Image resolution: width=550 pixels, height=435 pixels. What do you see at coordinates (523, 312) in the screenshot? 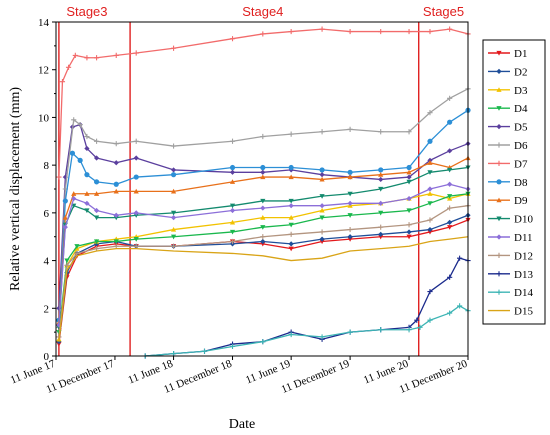
I see `legend-label: D15` at bounding box center [523, 312].